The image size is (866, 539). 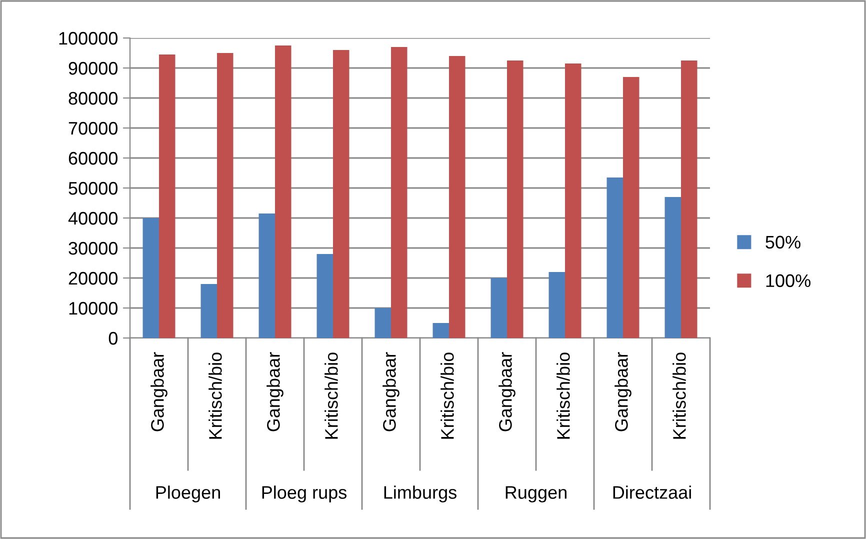 What do you see at coordinates (783, 242) in the screenshot?
I see `legend-label: 50%` at bounding box center [783, 242].